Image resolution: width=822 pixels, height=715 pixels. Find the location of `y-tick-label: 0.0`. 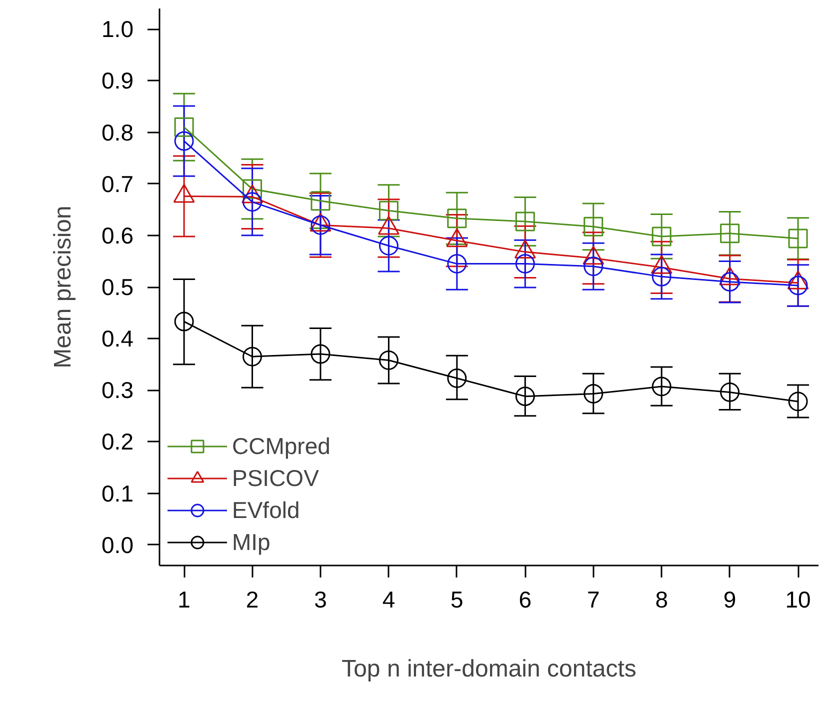

y-tick-label: 0.0 is located at coordinates (118, 545).